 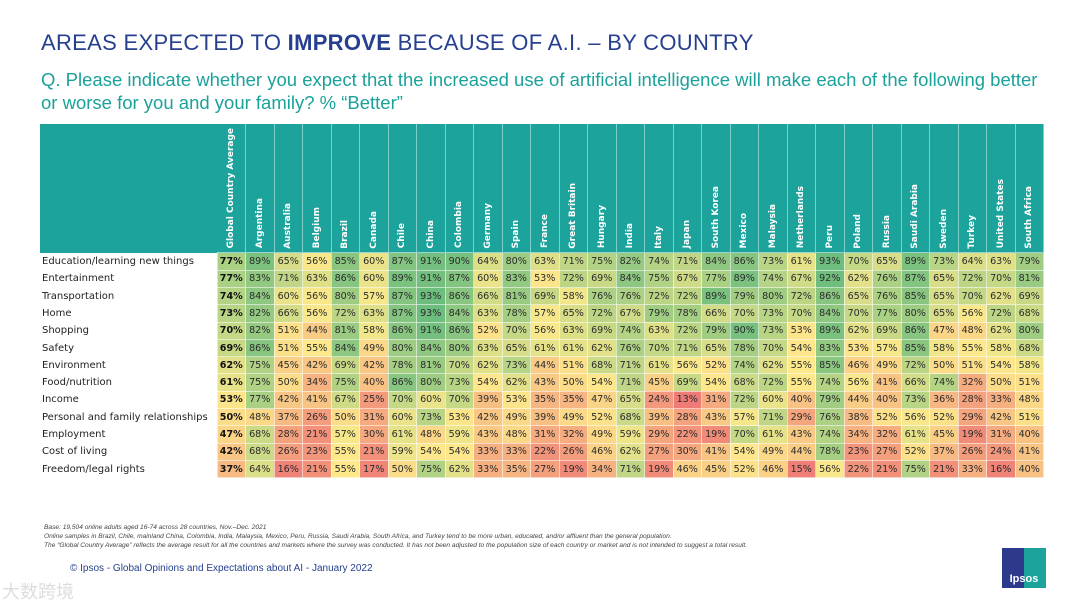 I want to click on heatmap-cell: 43%, so click(x=801, y=434).